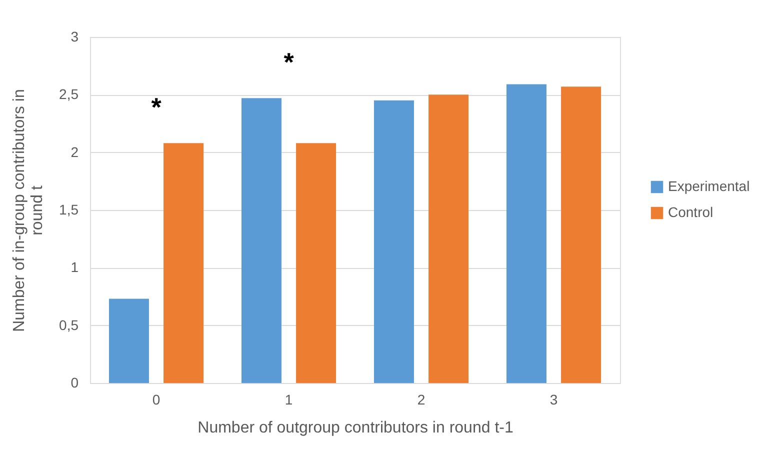 The height and width of the screenshot is (470, 774). What do you see at coordinates (554, 400) in the screenshot?
I see `x-tick-label: 3` at bounding box center [554, 400].